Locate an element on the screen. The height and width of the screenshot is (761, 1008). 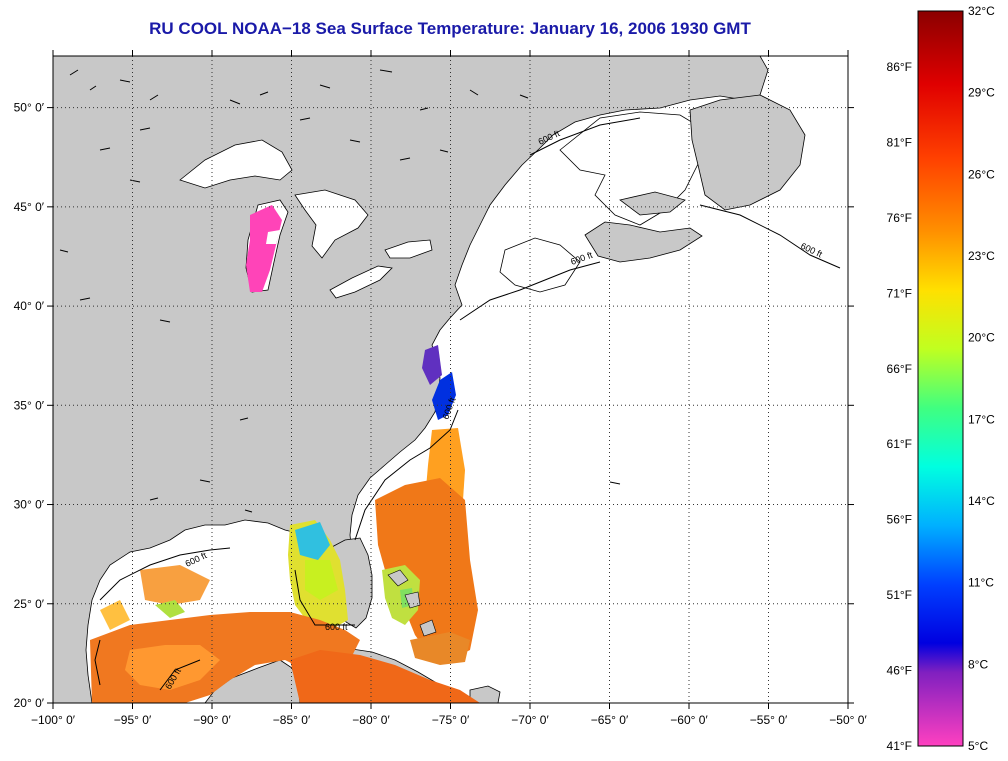
land-nova-scotia is located at coordinates (643, 242).